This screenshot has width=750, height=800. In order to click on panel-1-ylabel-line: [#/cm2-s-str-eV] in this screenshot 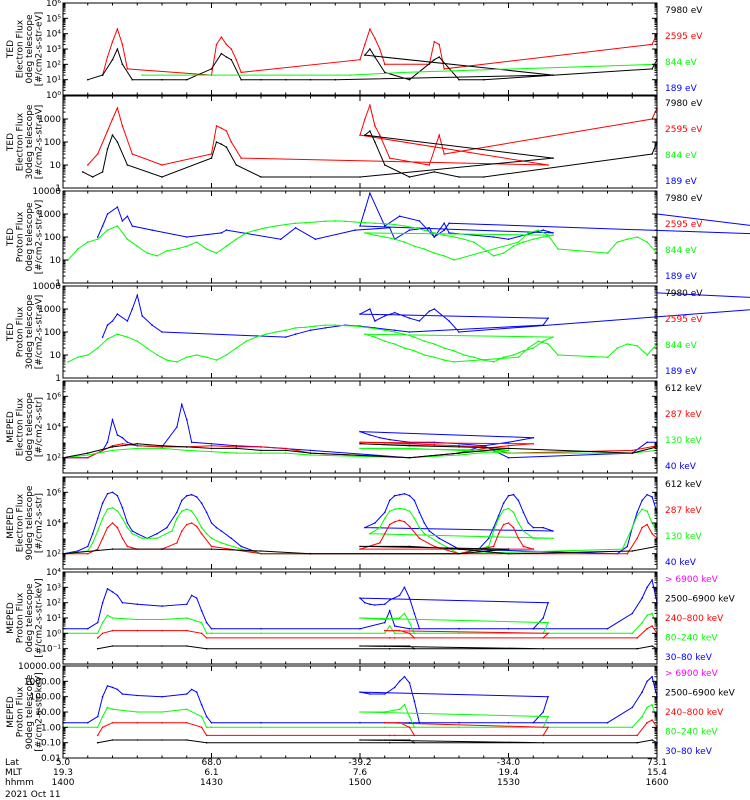, I will do `click(40, 49)`.